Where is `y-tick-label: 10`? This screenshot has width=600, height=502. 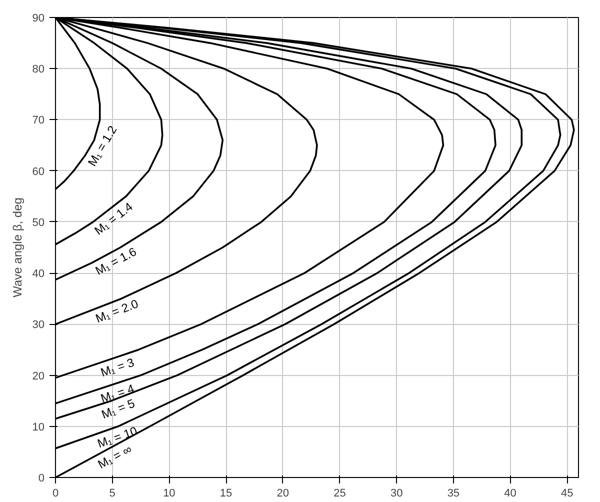 y-tick-label: 10 is located at coordinates (38, 427).